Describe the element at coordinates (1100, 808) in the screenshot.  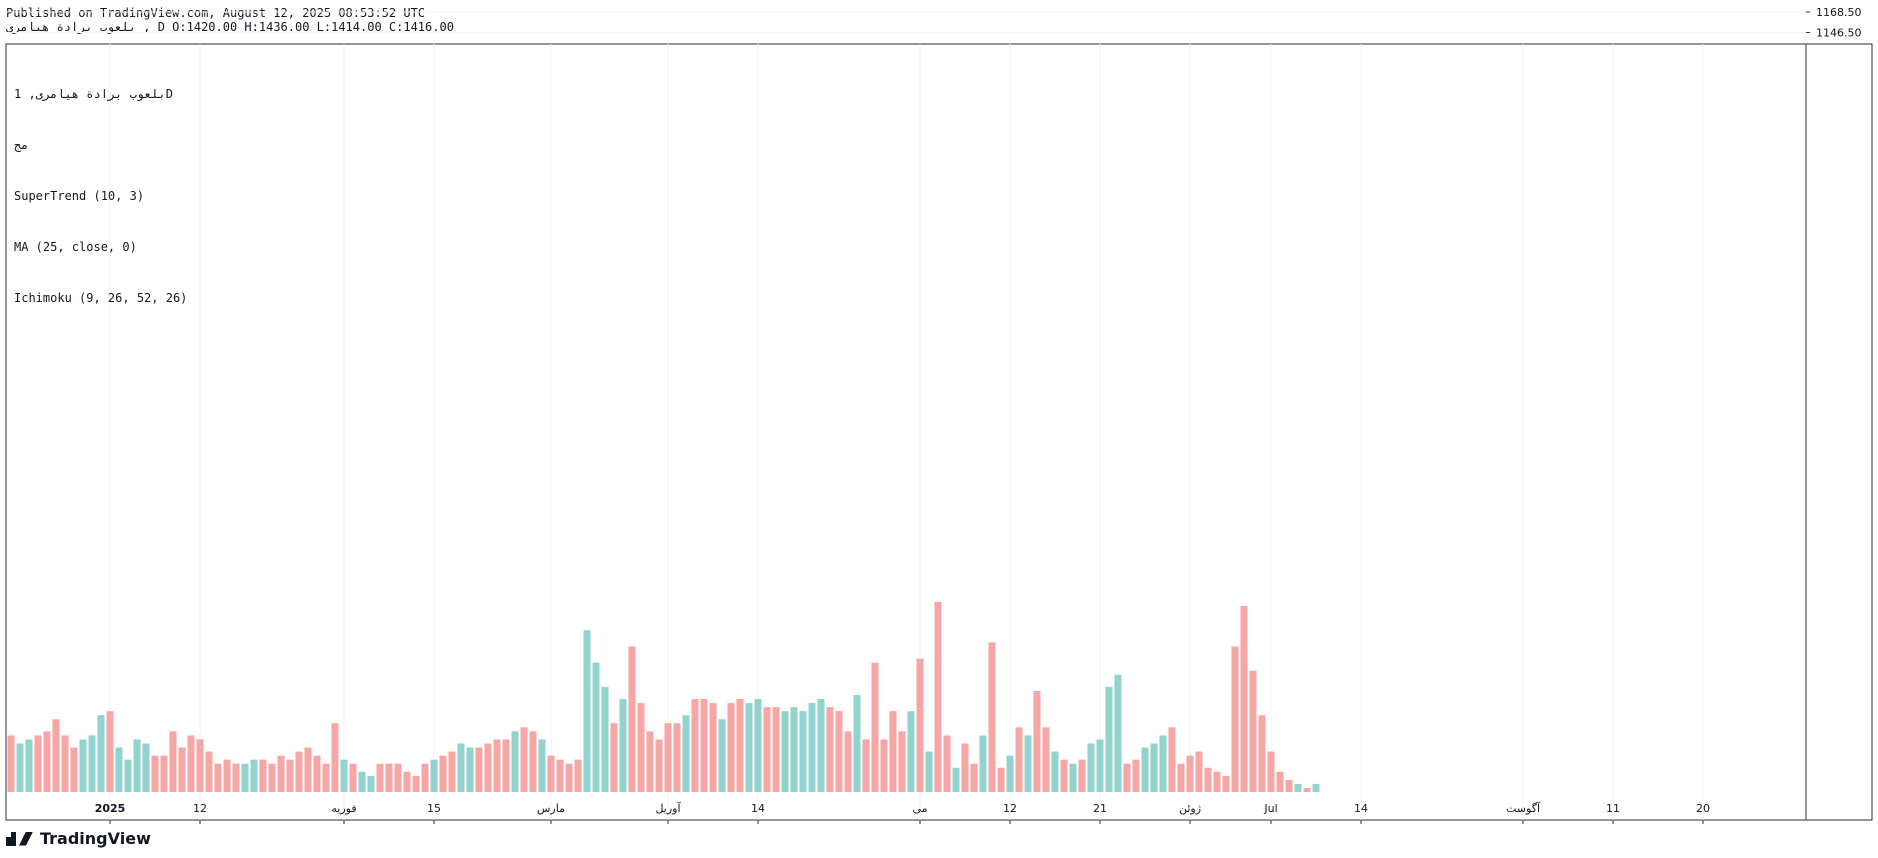
I see `time-tick-label: 21` at that location.